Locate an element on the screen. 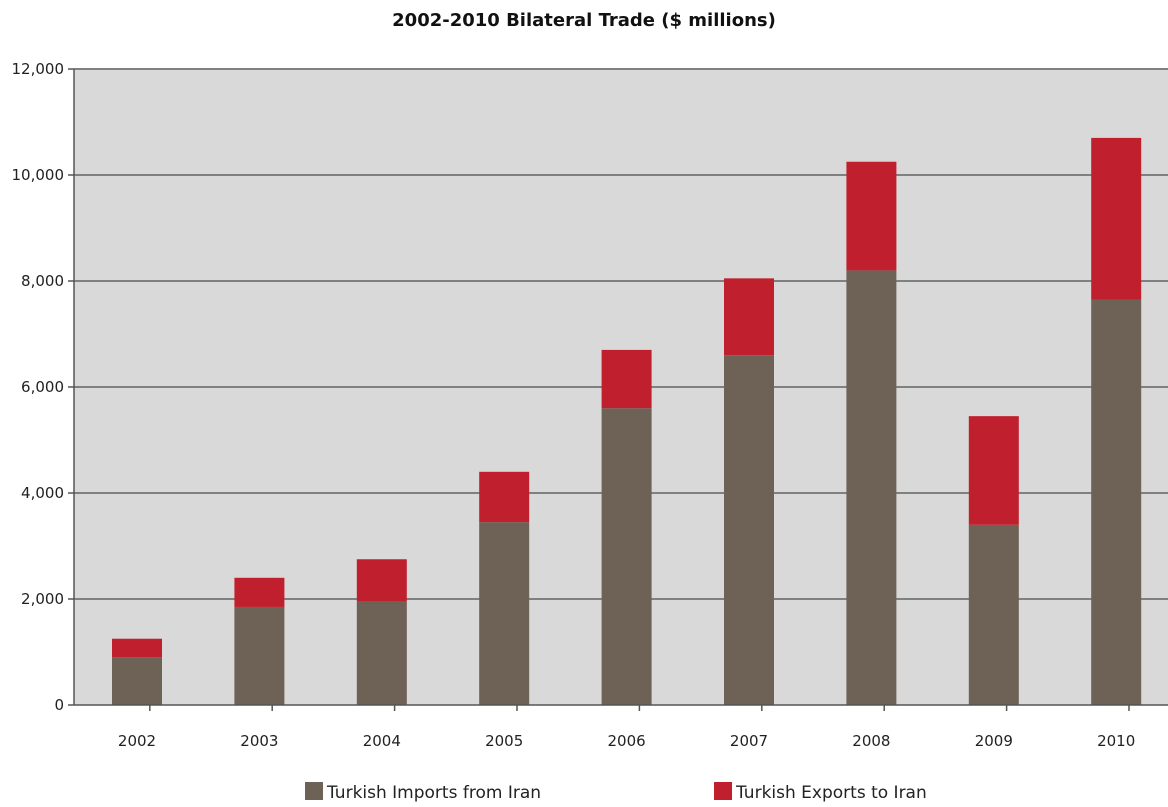  x-tick-label: 2006 is located at coordinates (627, 741).